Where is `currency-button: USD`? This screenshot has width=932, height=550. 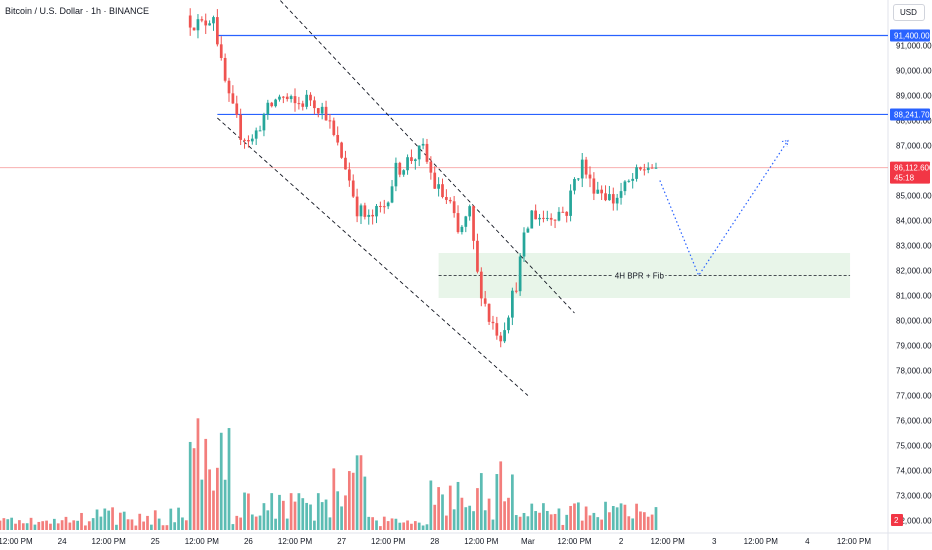 currency-button: USD is located at coordinates (909, 12).